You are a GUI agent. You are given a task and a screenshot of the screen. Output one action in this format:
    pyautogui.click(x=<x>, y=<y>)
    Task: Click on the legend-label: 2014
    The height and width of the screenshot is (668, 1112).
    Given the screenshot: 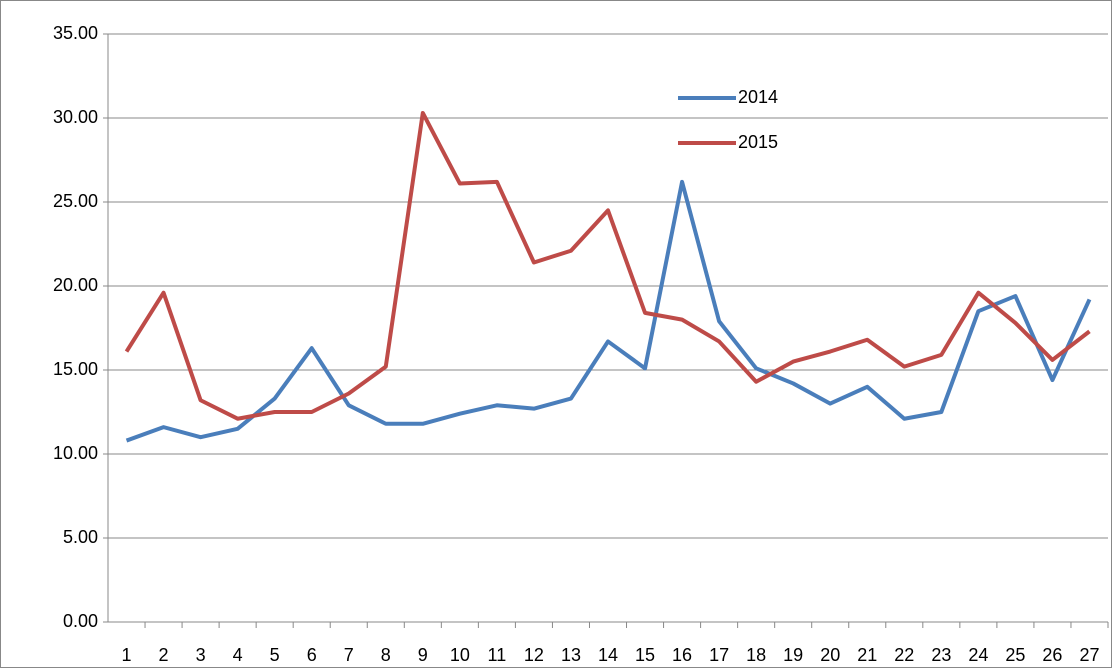 What is the action you would take?
    pyautogui.click(x=758, y=97)
    